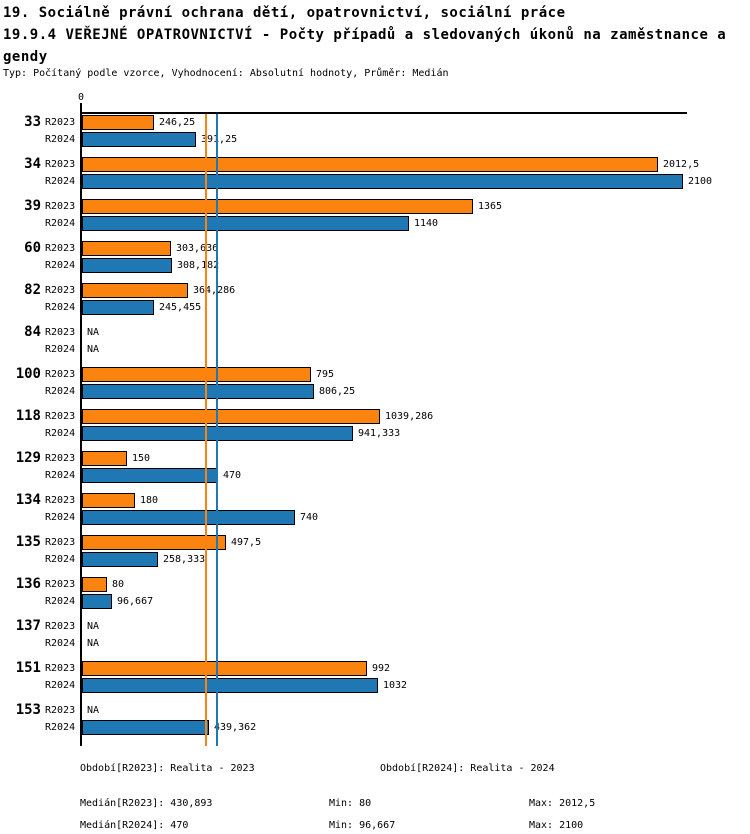 This screenshot has height=834, width=750. I want to click on bar-value-label: 470, so click(232, 475).